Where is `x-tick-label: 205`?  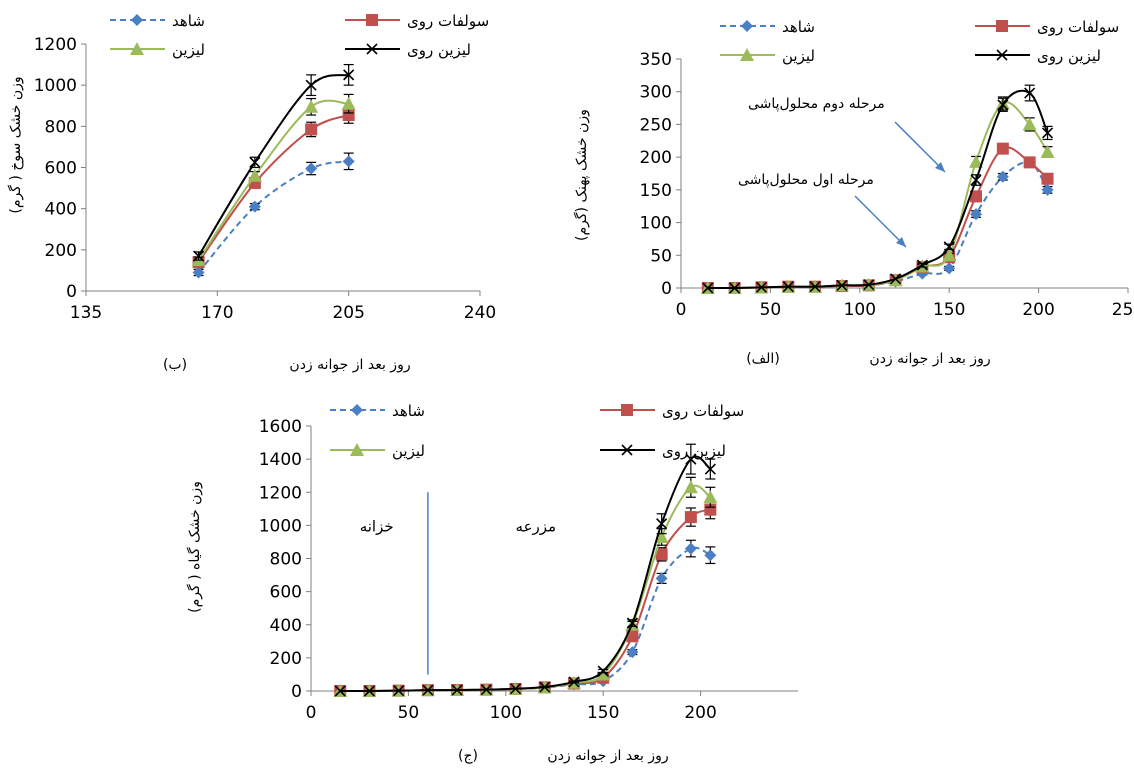 x-tick-label: 205 is located at coordinates (348, 313).